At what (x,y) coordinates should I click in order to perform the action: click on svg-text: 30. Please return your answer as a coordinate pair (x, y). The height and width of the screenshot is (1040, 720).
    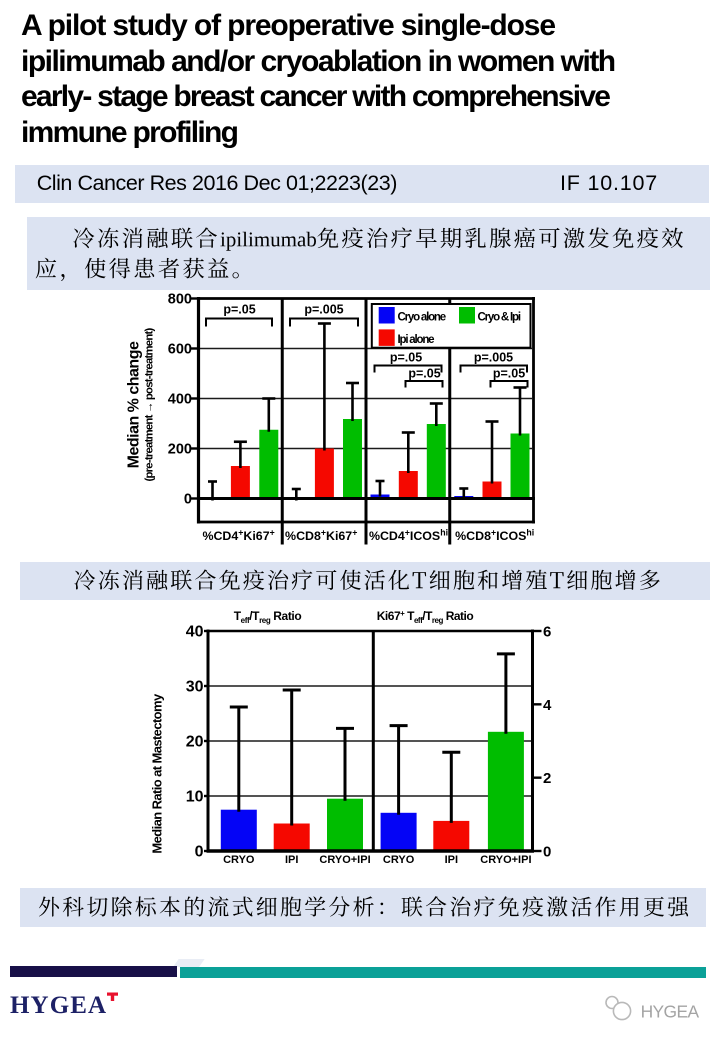
    Looking at the image, I should click on (195, 687).